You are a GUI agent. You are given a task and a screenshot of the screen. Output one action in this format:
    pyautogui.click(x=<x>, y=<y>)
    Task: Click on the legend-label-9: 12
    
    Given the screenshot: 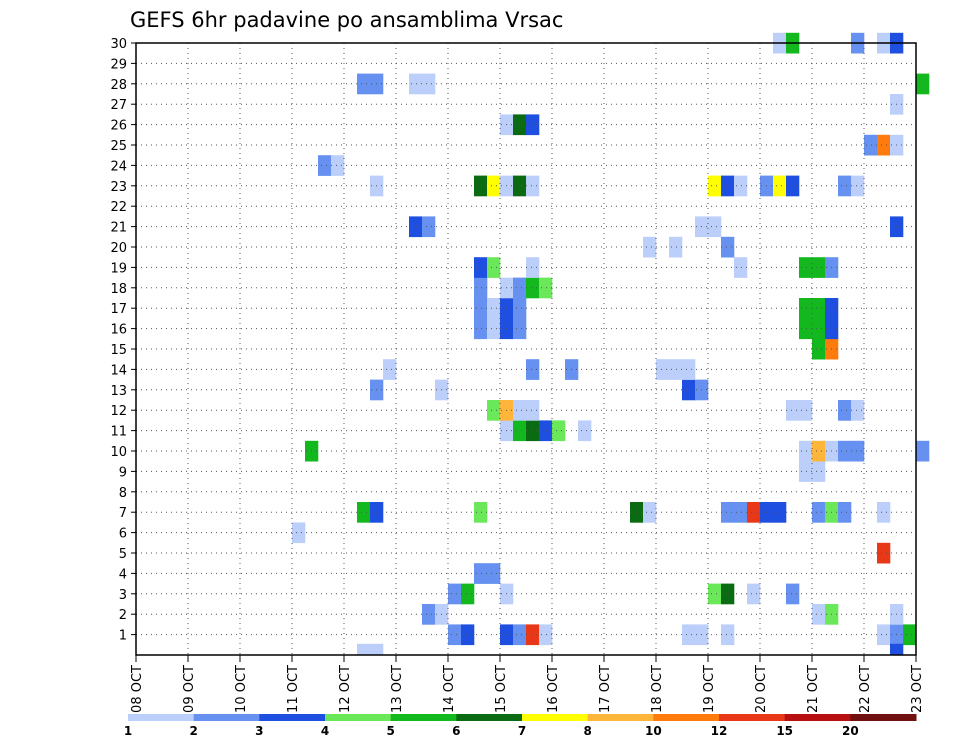 What is the action you would take?
    pyautogui.click(x=719, y=731)
    